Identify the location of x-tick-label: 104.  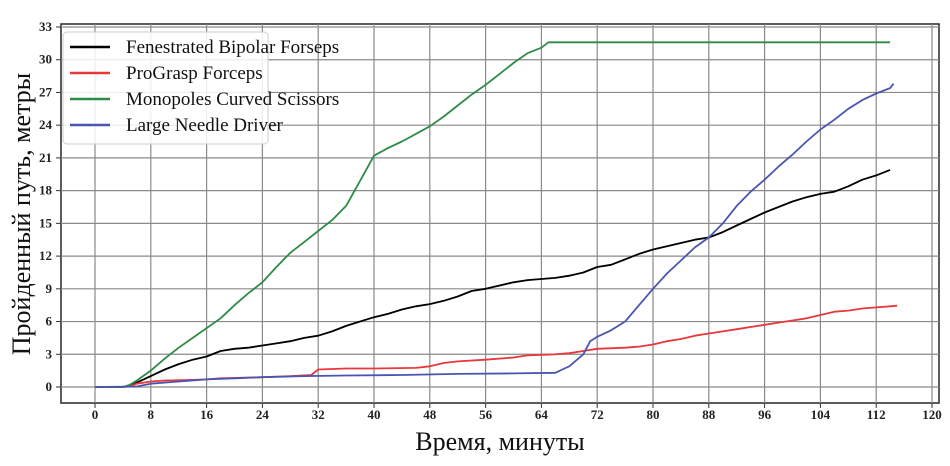
(821, 414).